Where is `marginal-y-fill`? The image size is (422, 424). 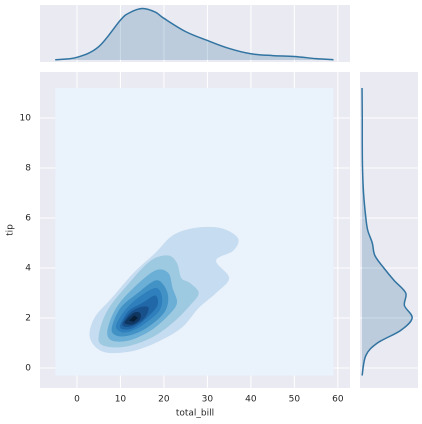
marginal-y-fill is located at coordinates (387, 232).